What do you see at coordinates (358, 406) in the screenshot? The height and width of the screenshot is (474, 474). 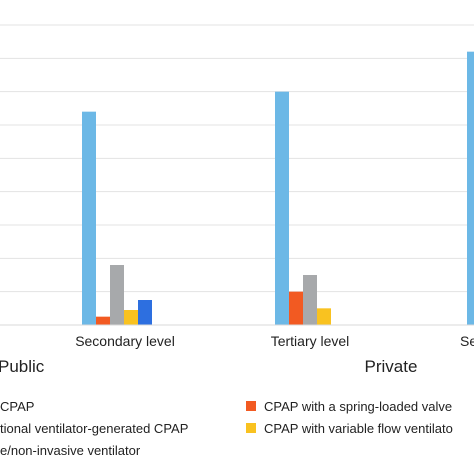 I see `legend-label-spring-loaded-valve: CPAP with a spring-loaded valve` at bounding box center [358, 406].